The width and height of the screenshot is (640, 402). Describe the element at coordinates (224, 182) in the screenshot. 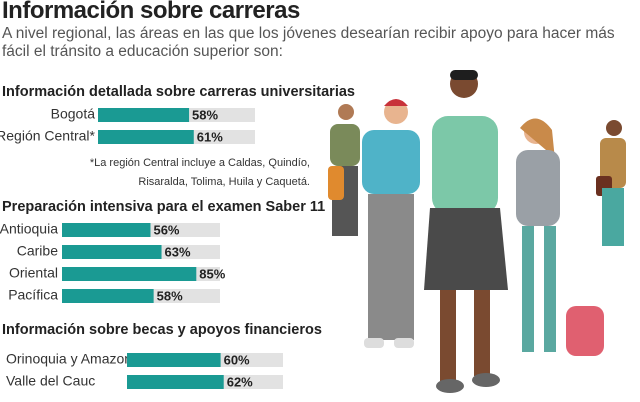

I see `footnote: Risaralda, Tolima, Huila y Caquetá.` at that location.